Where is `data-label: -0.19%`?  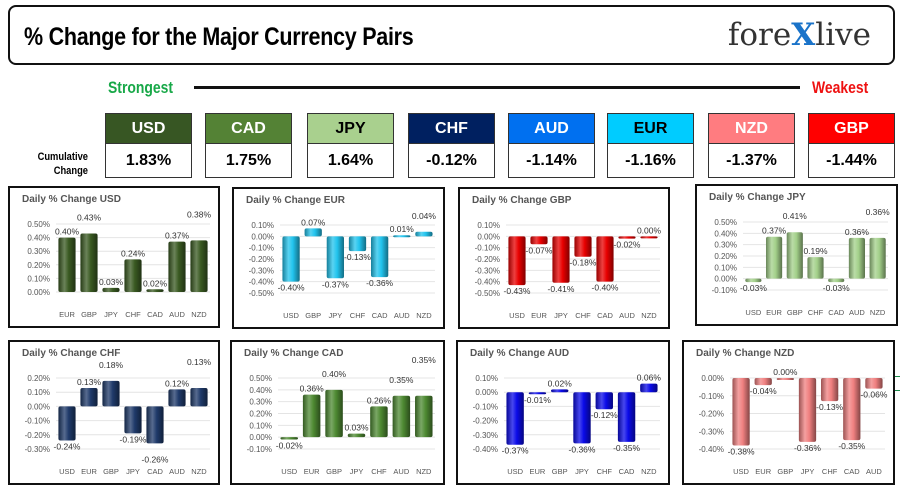 data-label: -0.19% is located at coordinates (133, 439).